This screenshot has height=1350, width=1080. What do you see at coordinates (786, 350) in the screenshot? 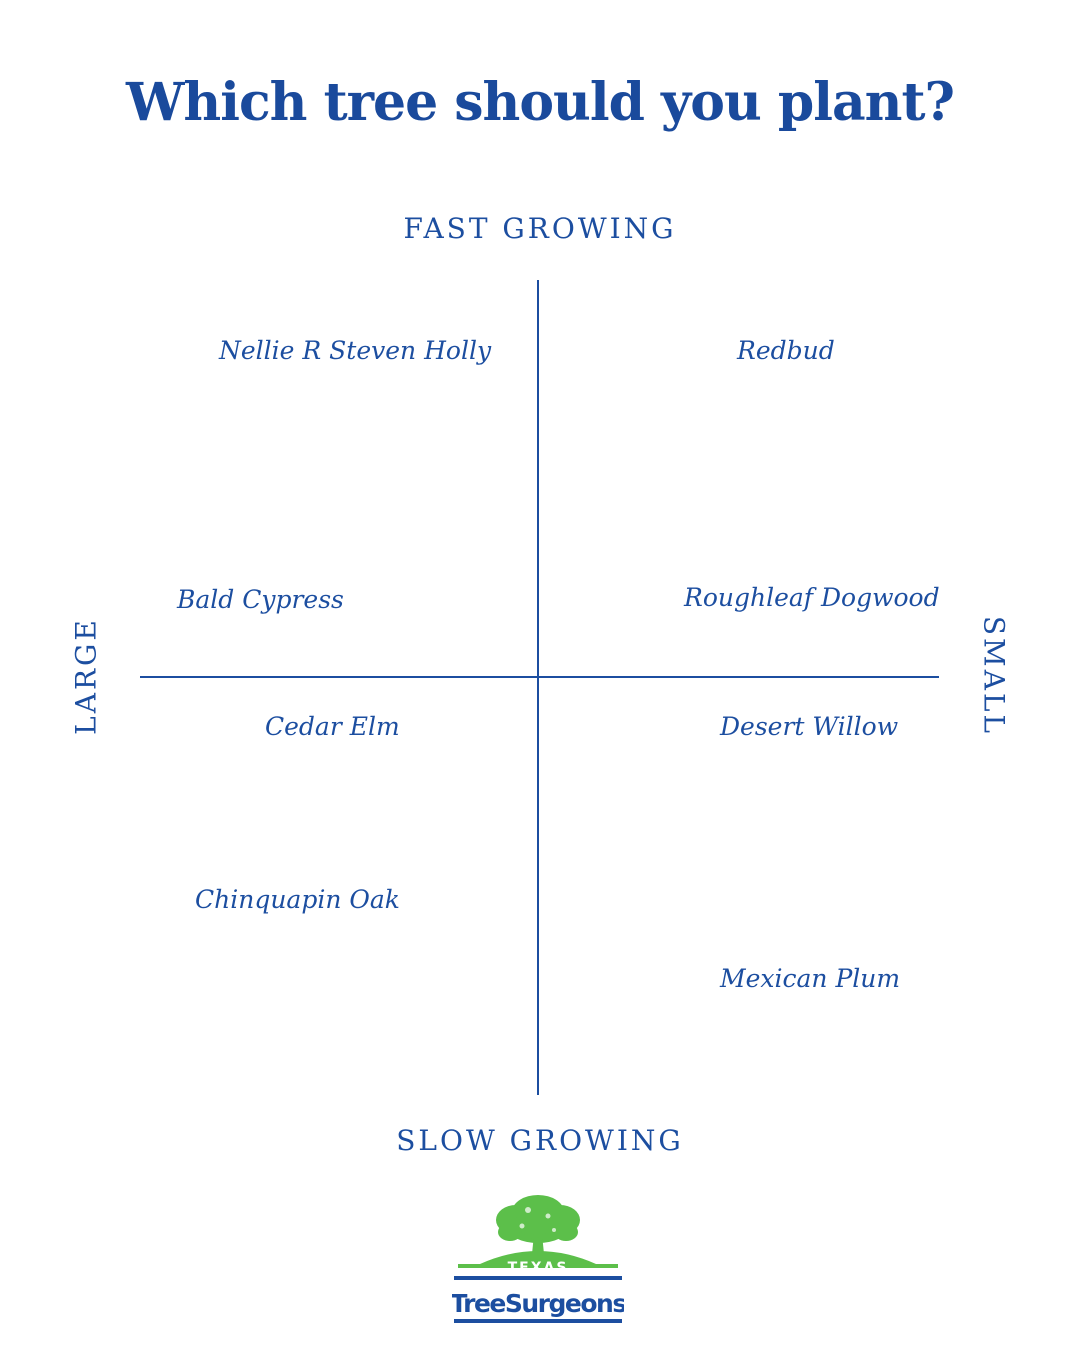
I see `tree-label-redbud: Redbud` at bounding box center [786, 350].